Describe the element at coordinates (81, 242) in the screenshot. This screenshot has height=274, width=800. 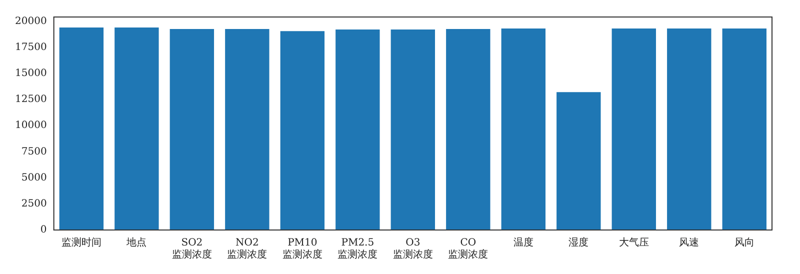
I see `x-tick-label: 监测时间` at that location.